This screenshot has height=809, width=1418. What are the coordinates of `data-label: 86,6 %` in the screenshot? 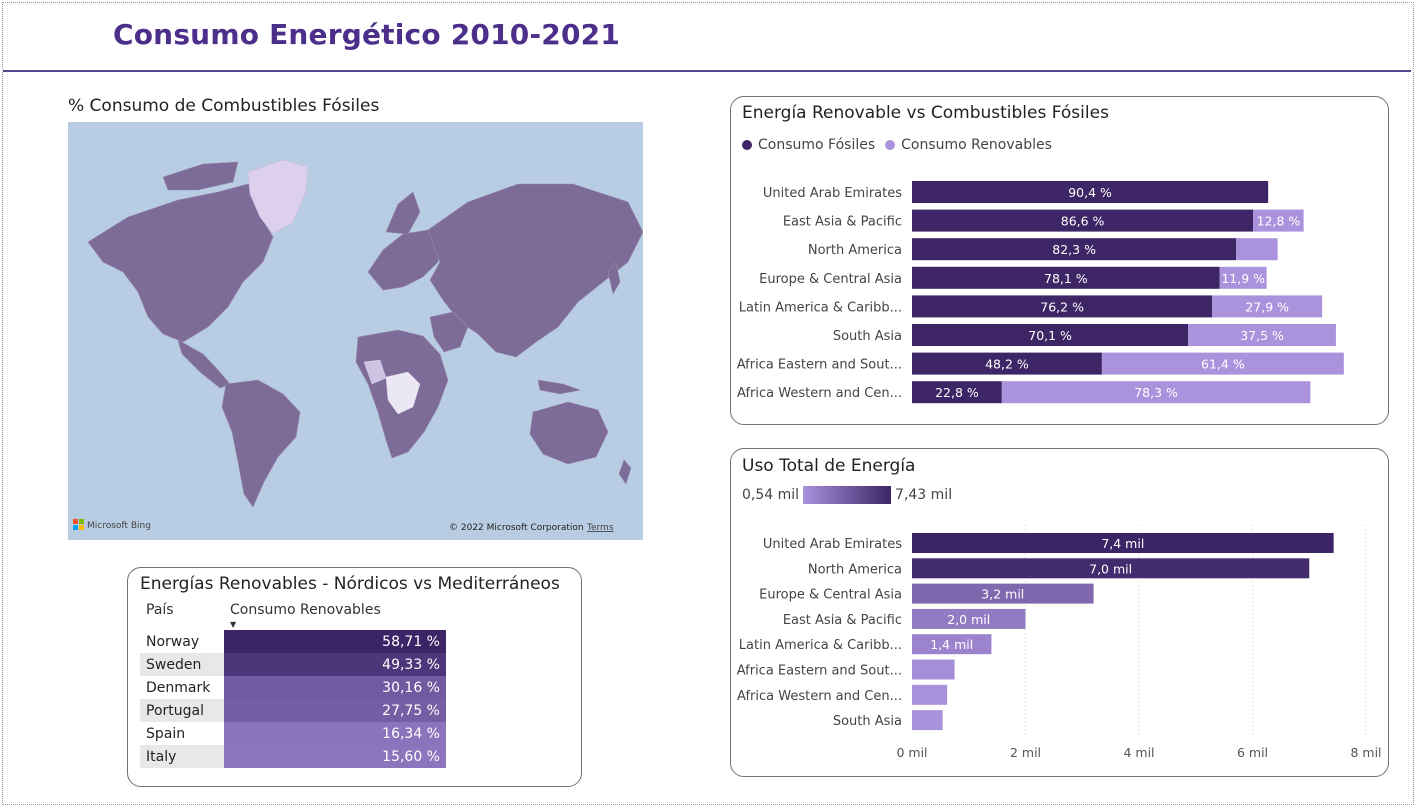 It's located at (1083, 221).